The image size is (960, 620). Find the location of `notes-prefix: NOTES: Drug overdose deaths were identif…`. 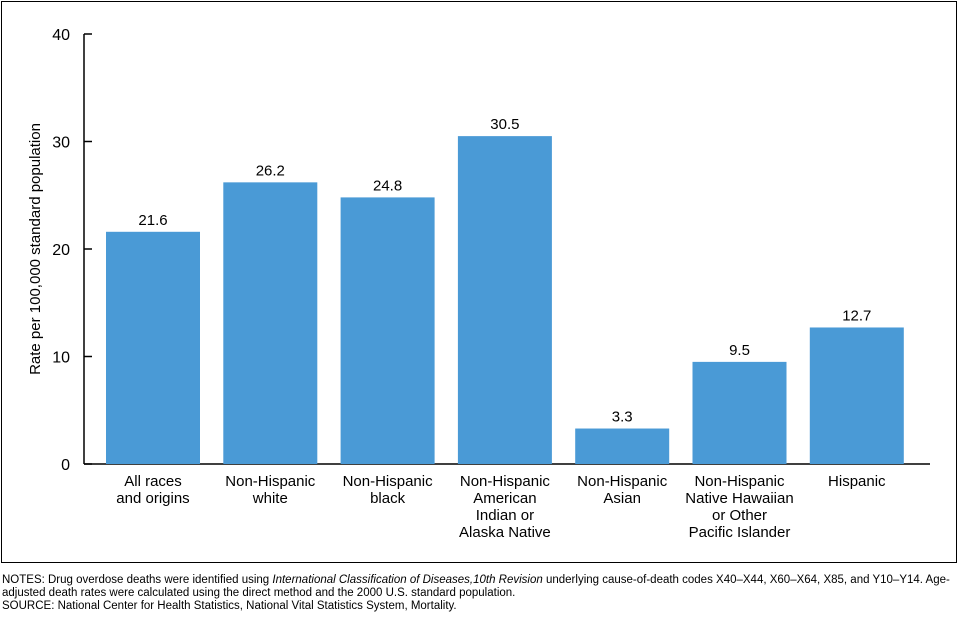

notes-prefix: NOTES: Drug overdose deaths were identif… is located at coordinates (137, 580).